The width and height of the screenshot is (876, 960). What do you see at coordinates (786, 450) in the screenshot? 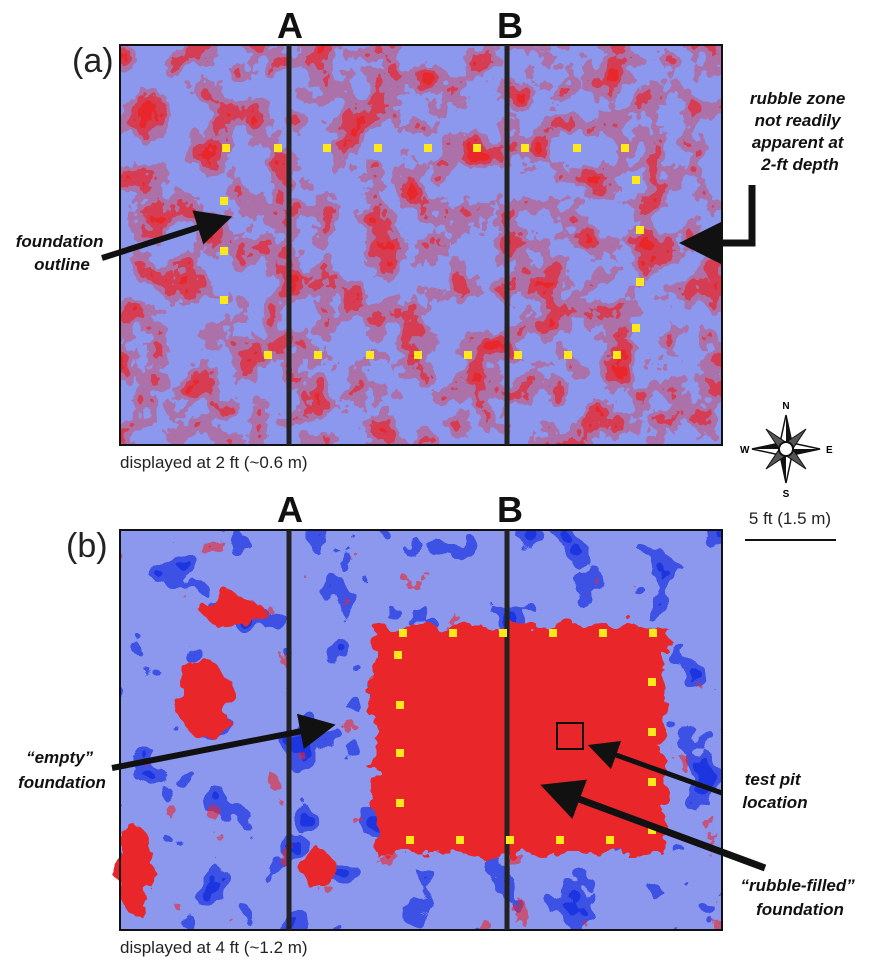
I see `compass: N S E W` at bounding box center [786, 450].